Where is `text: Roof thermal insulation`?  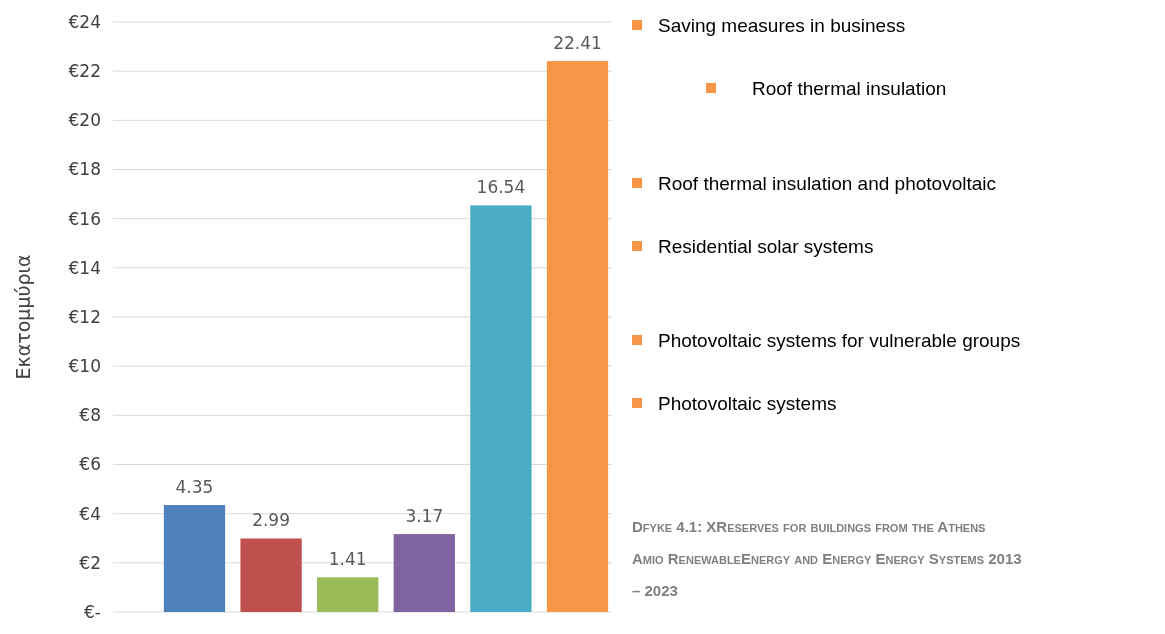
text: Roof thermal insulation is located at coordinates (849, 88).